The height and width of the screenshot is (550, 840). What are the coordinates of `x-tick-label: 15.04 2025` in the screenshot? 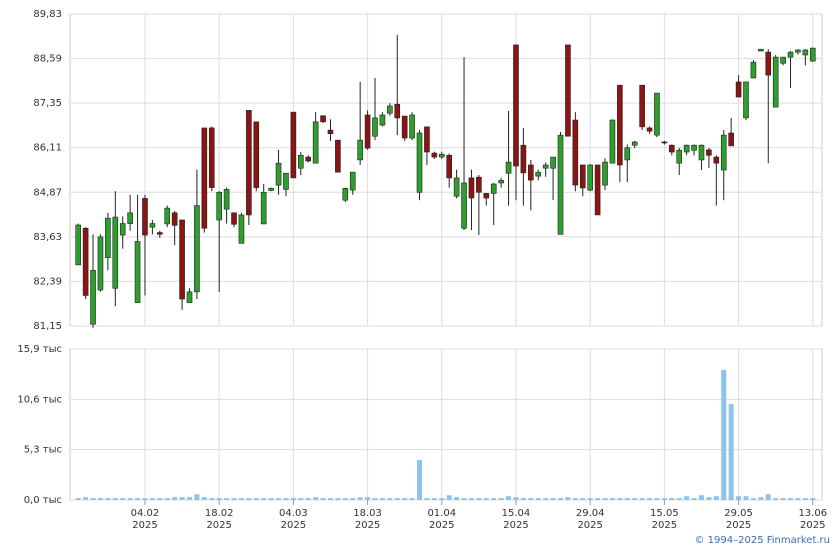 It's located at (516, 519).